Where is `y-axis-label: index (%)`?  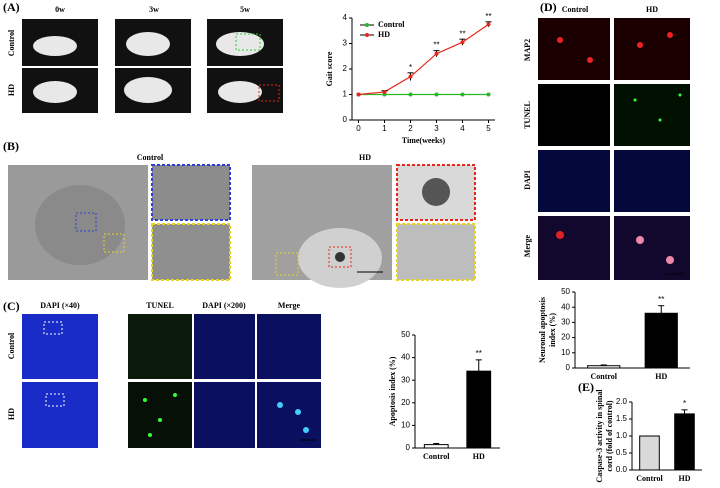 y-axis-label: index (%) is located at coordinates (552, 330).